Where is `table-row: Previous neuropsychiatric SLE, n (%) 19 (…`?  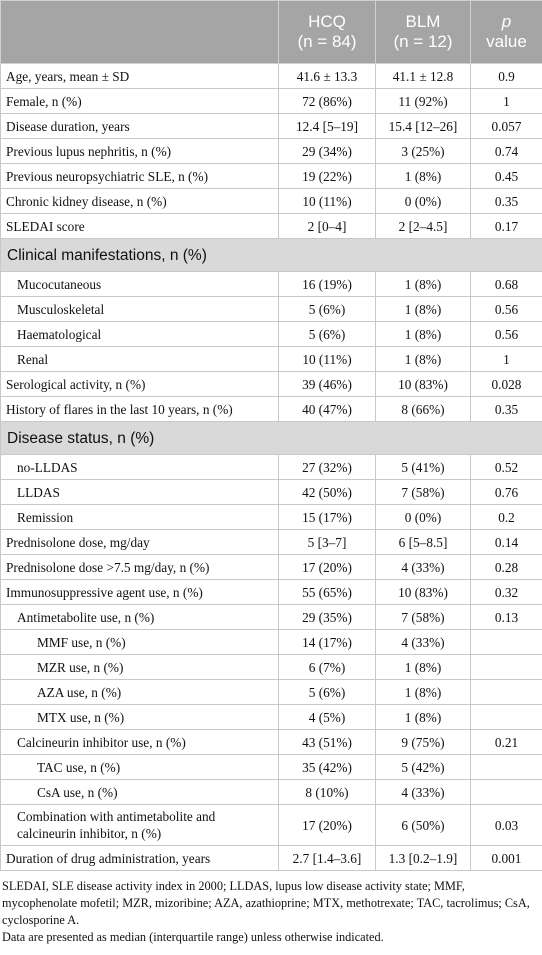 table-row: Previous neuropsychiatric SLE, n (%) 19 (… is located at coordinates (271, 176).